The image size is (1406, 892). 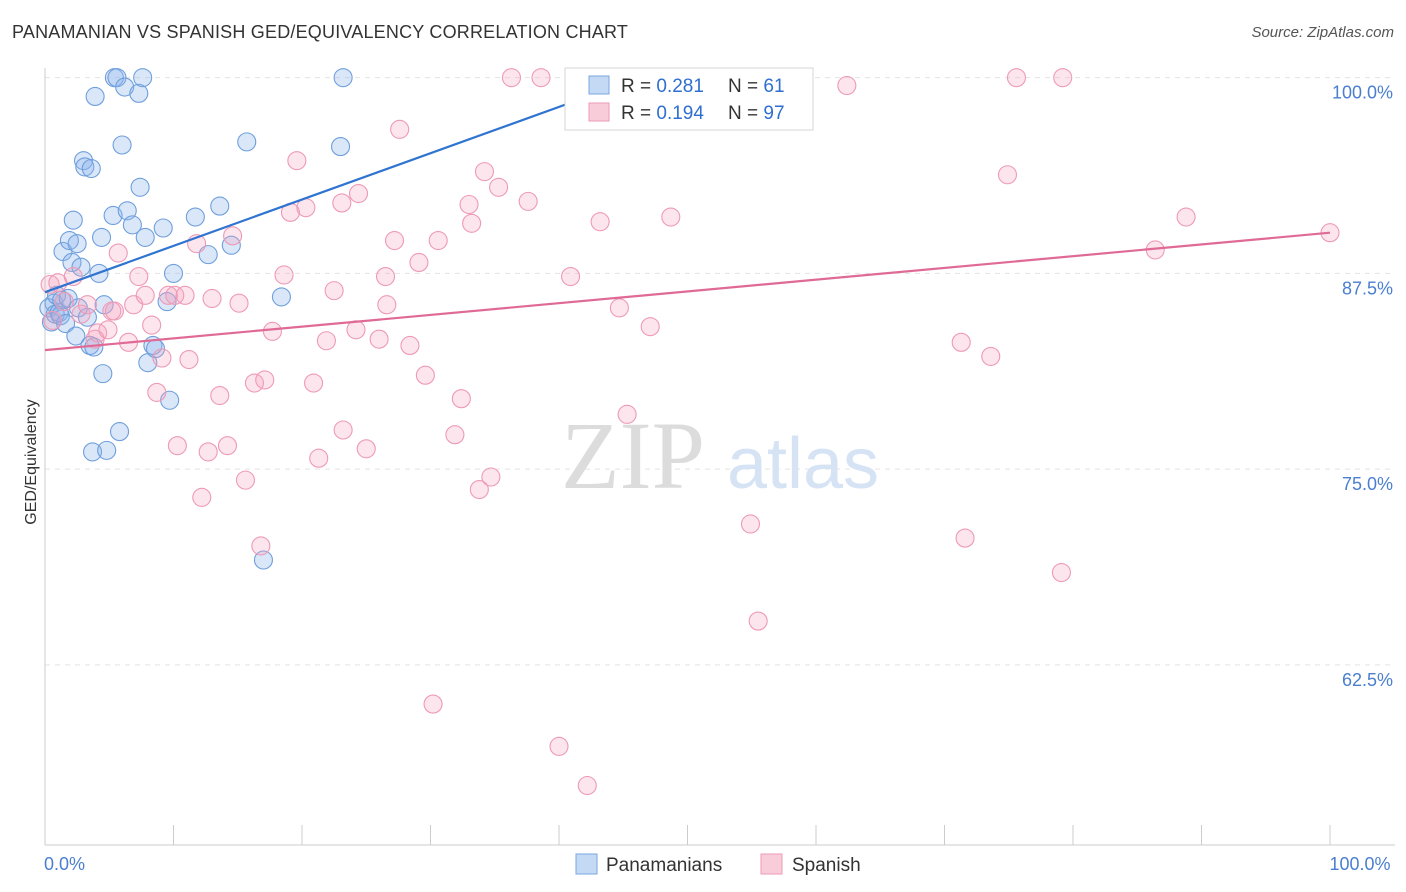 I want to click on stats-r-value-panamanians: 0.281, so click(x=680, y=86).